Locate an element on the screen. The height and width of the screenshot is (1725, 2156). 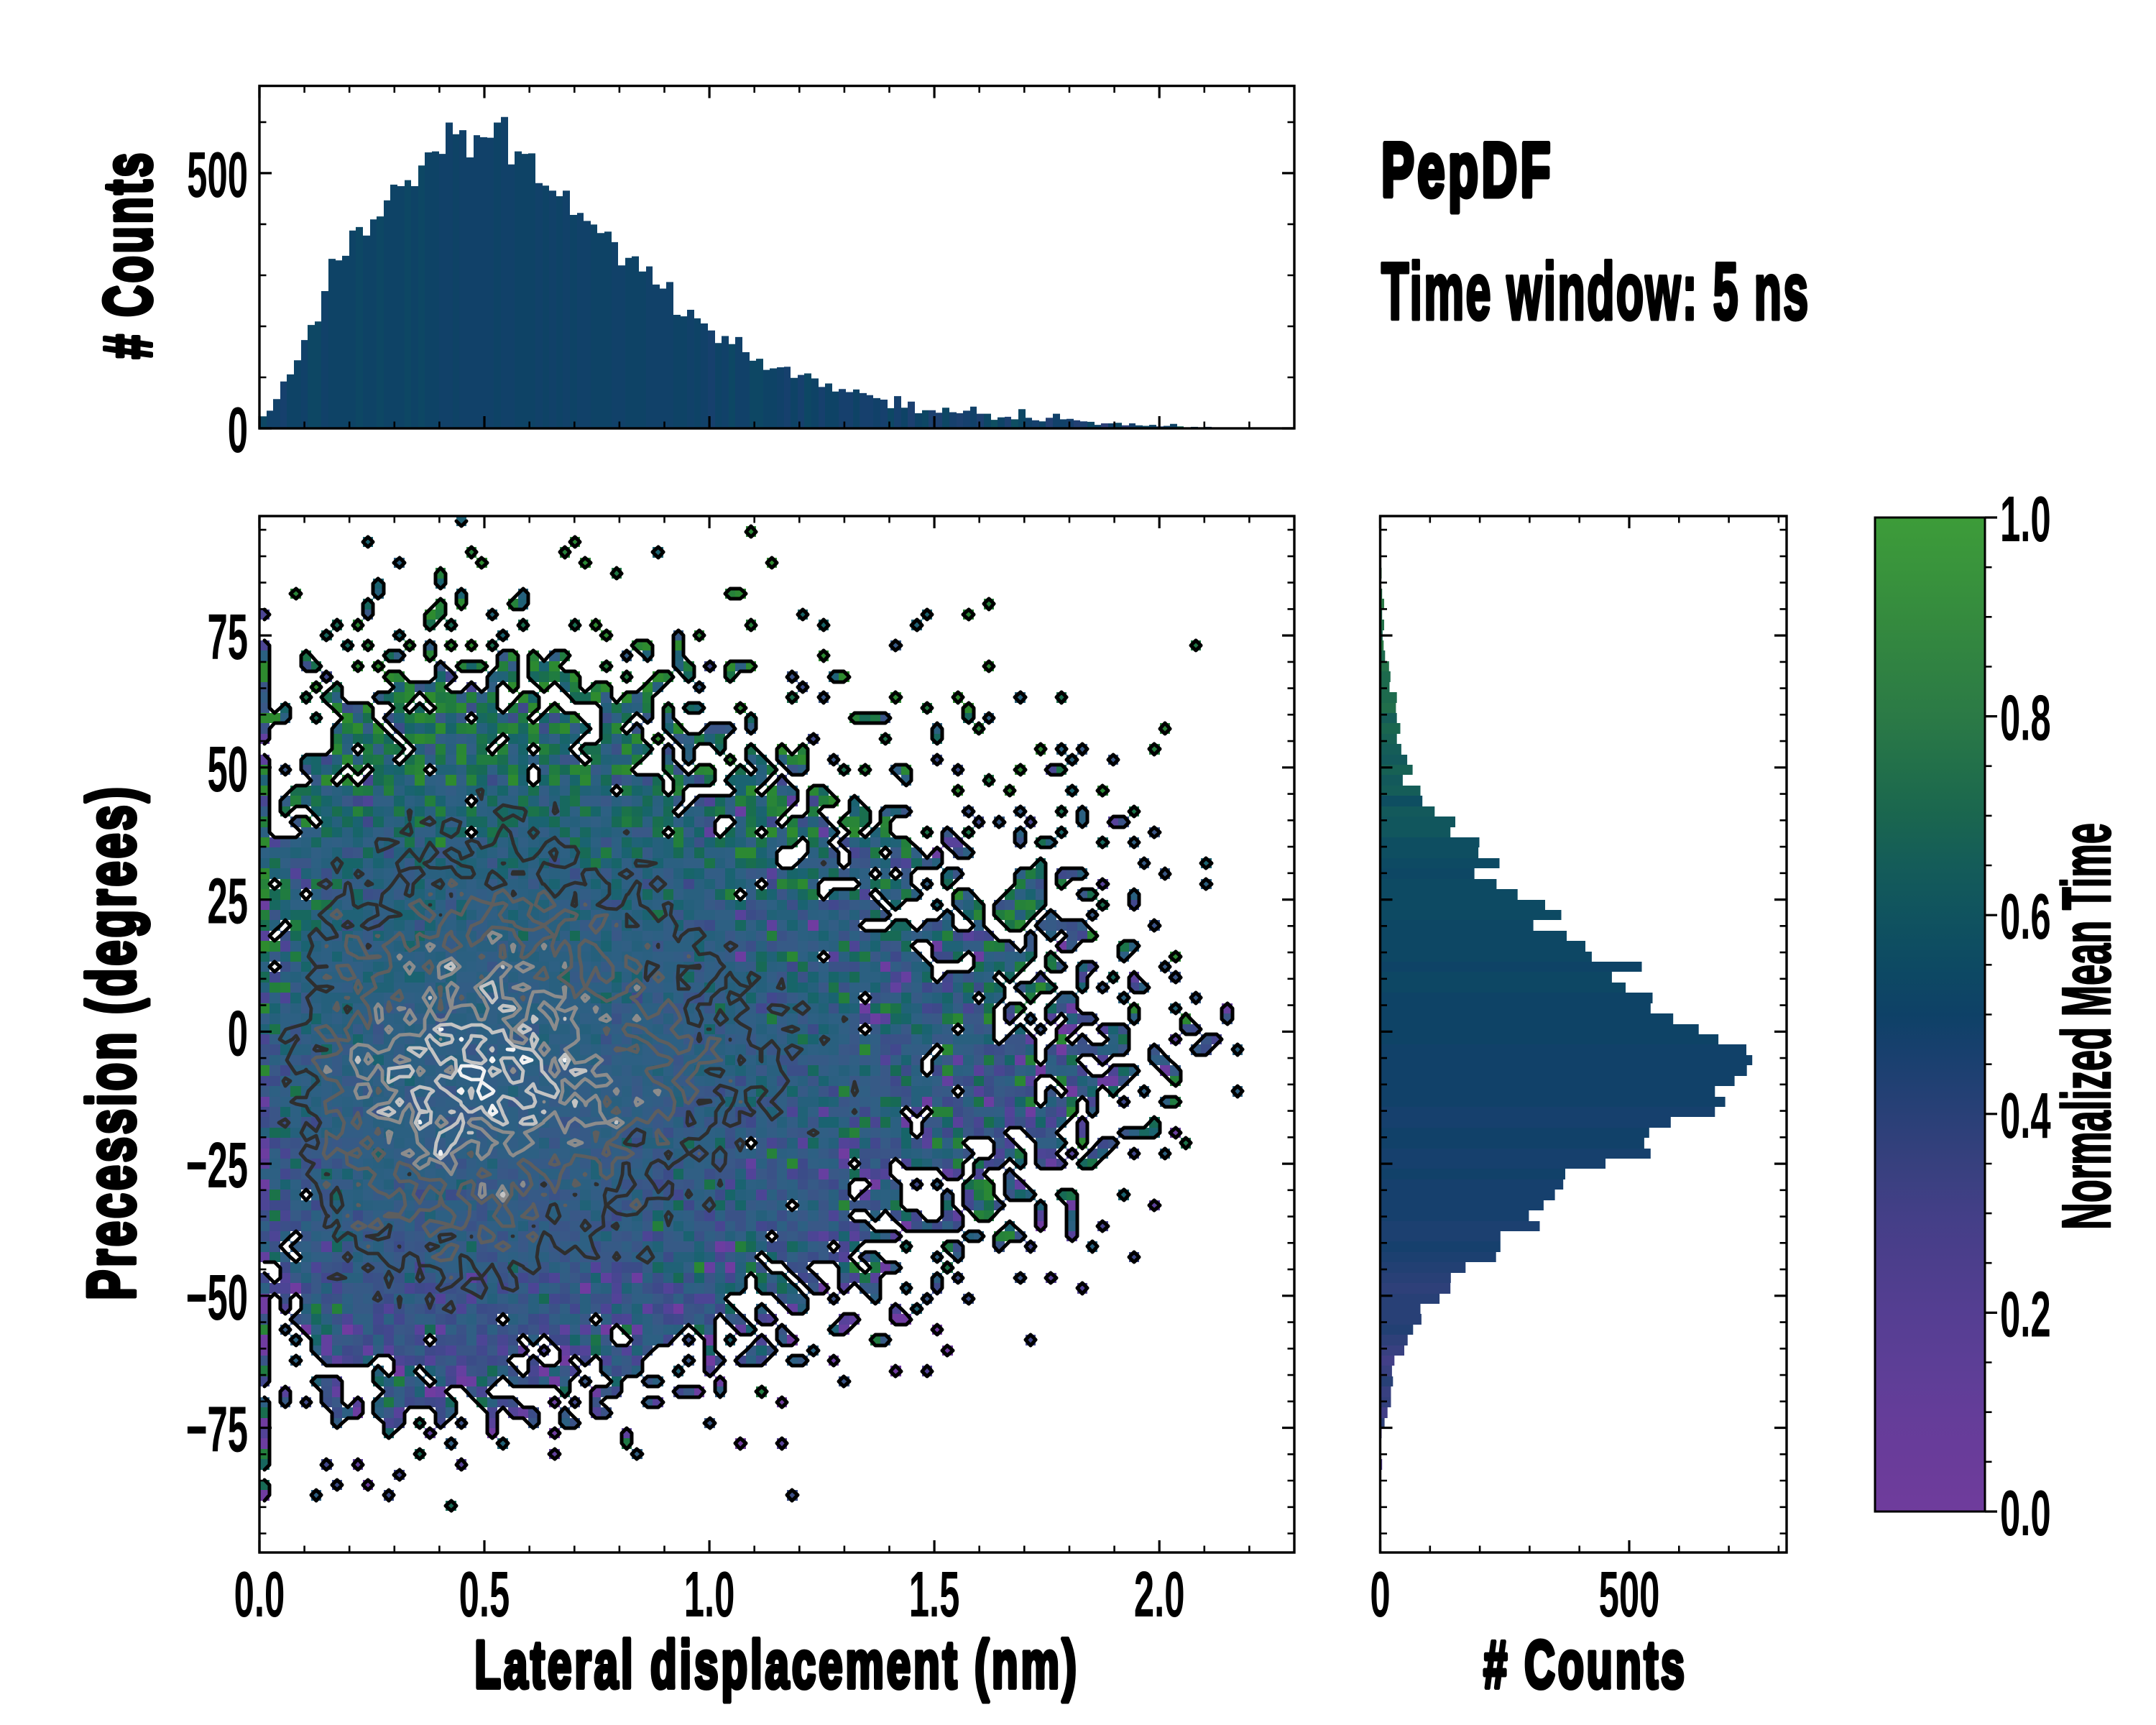
svg-text: 0.8 is located at coordinates (2025, 719).